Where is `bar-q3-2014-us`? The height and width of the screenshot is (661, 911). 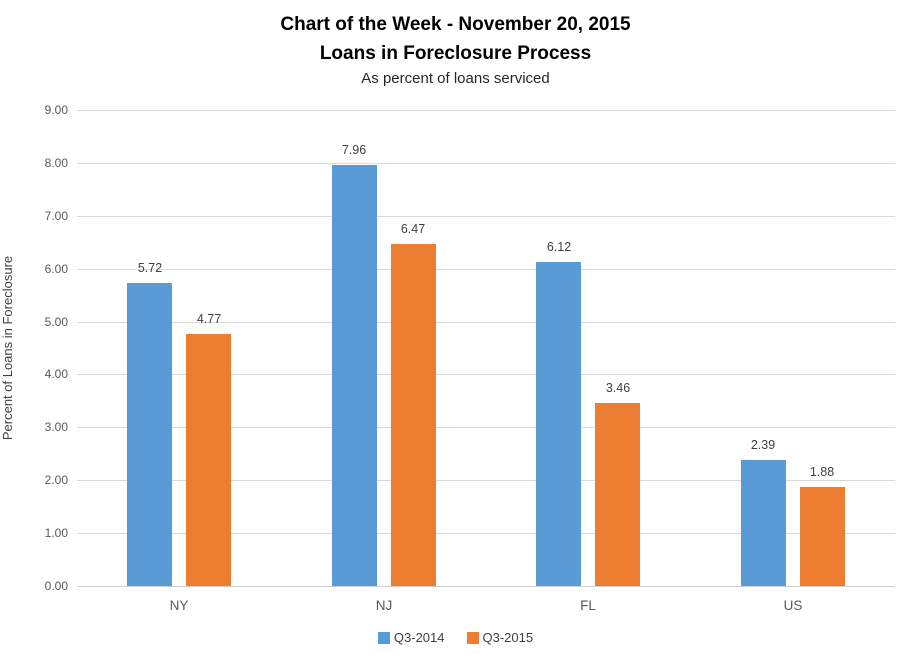
bar-q3-2014-us is located at coordinates (763, 523).